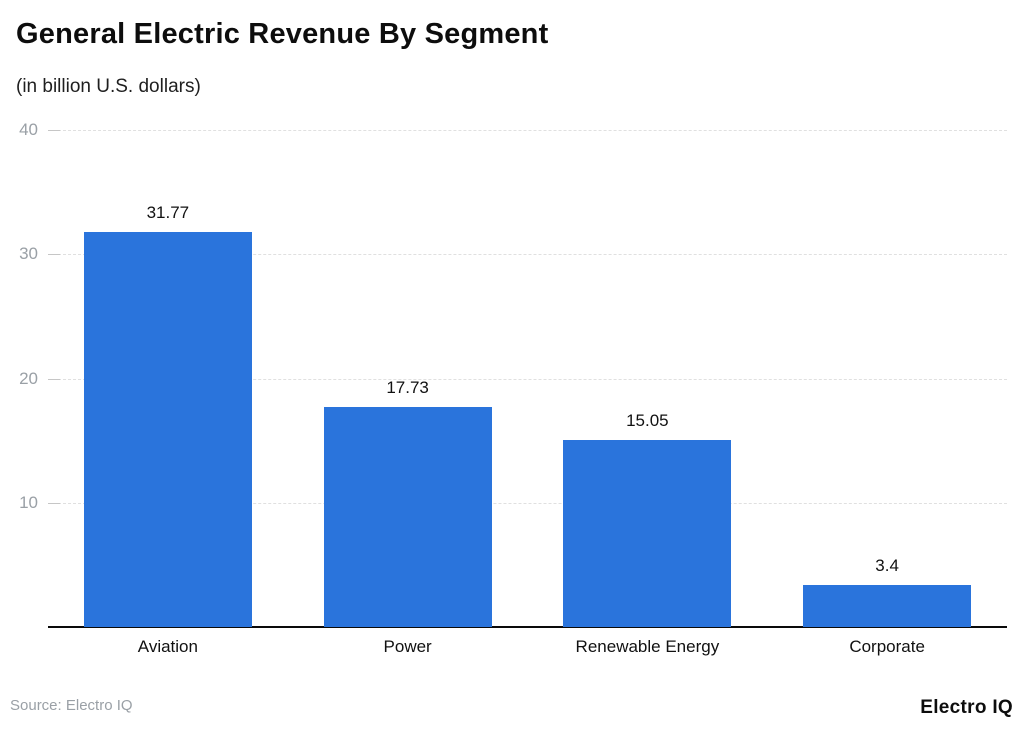 The height and width of the screenshot is (732, 1024). Describe the element at coordinates (28, 378) in the screenshot. I see `y-axis-label-20: 20` at that location.